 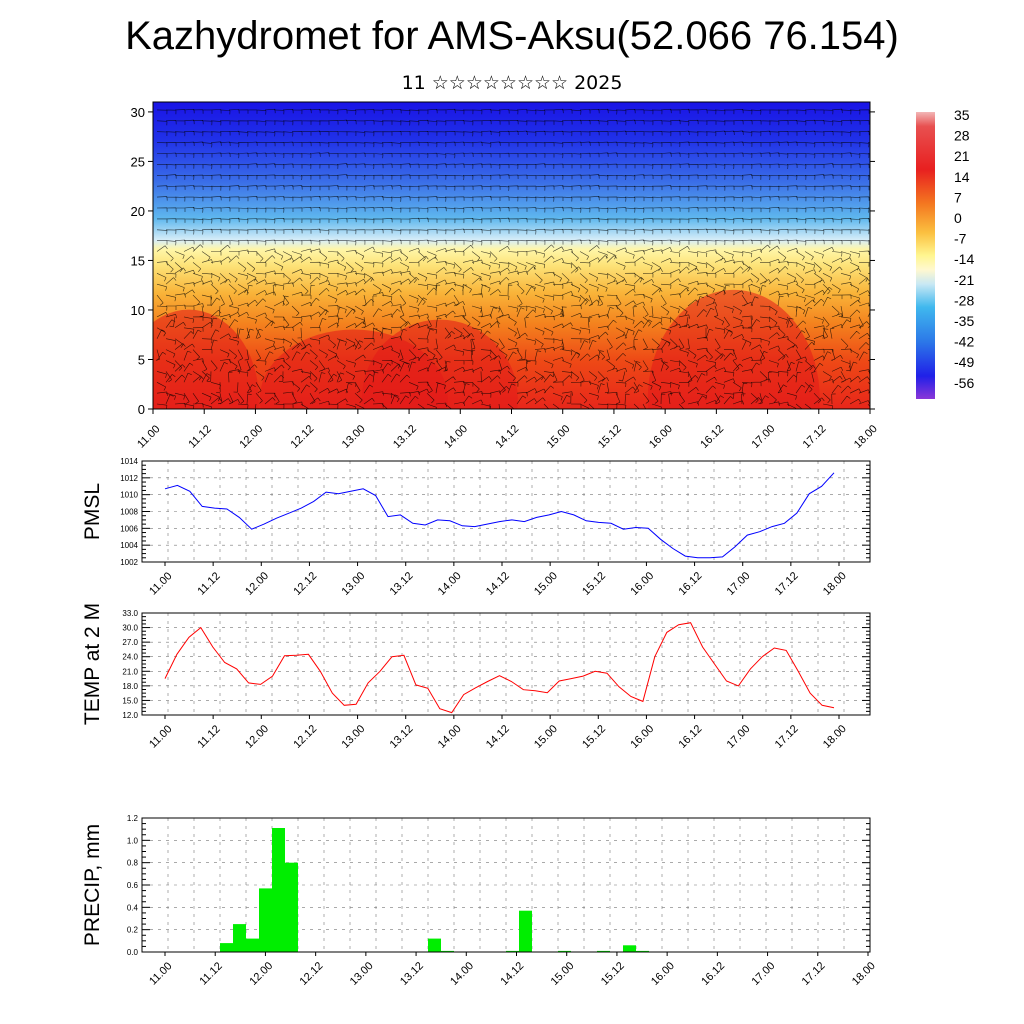 What do you see at coordinates (129, 562) in the screenshot?
I see `y-tick-label: 1002` at bounding box center [129, 562].